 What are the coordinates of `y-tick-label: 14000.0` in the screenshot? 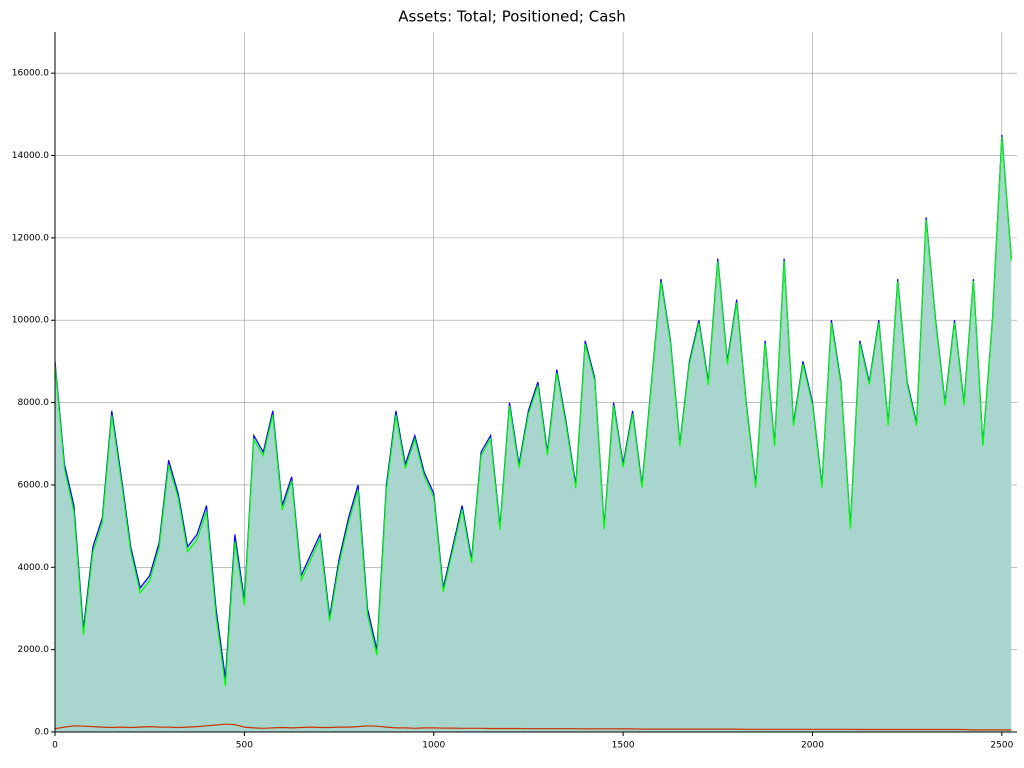 It's located at (30, 156).